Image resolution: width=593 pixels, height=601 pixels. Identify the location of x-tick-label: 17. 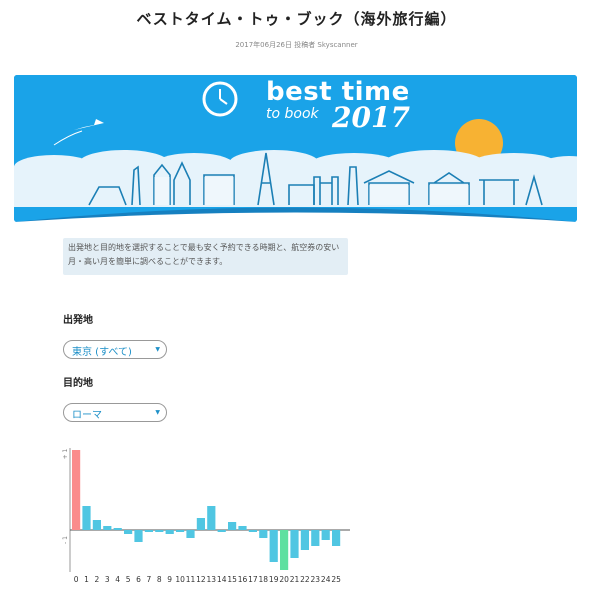
(253, 579).